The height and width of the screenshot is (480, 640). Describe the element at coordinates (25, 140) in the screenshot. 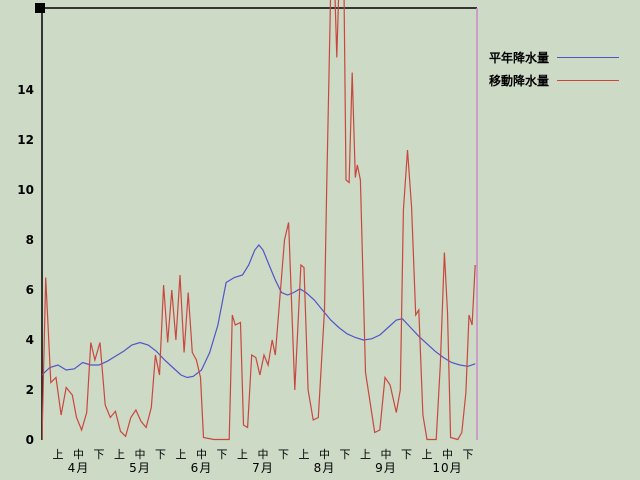

I see `y-tick-label: 12` at that location.